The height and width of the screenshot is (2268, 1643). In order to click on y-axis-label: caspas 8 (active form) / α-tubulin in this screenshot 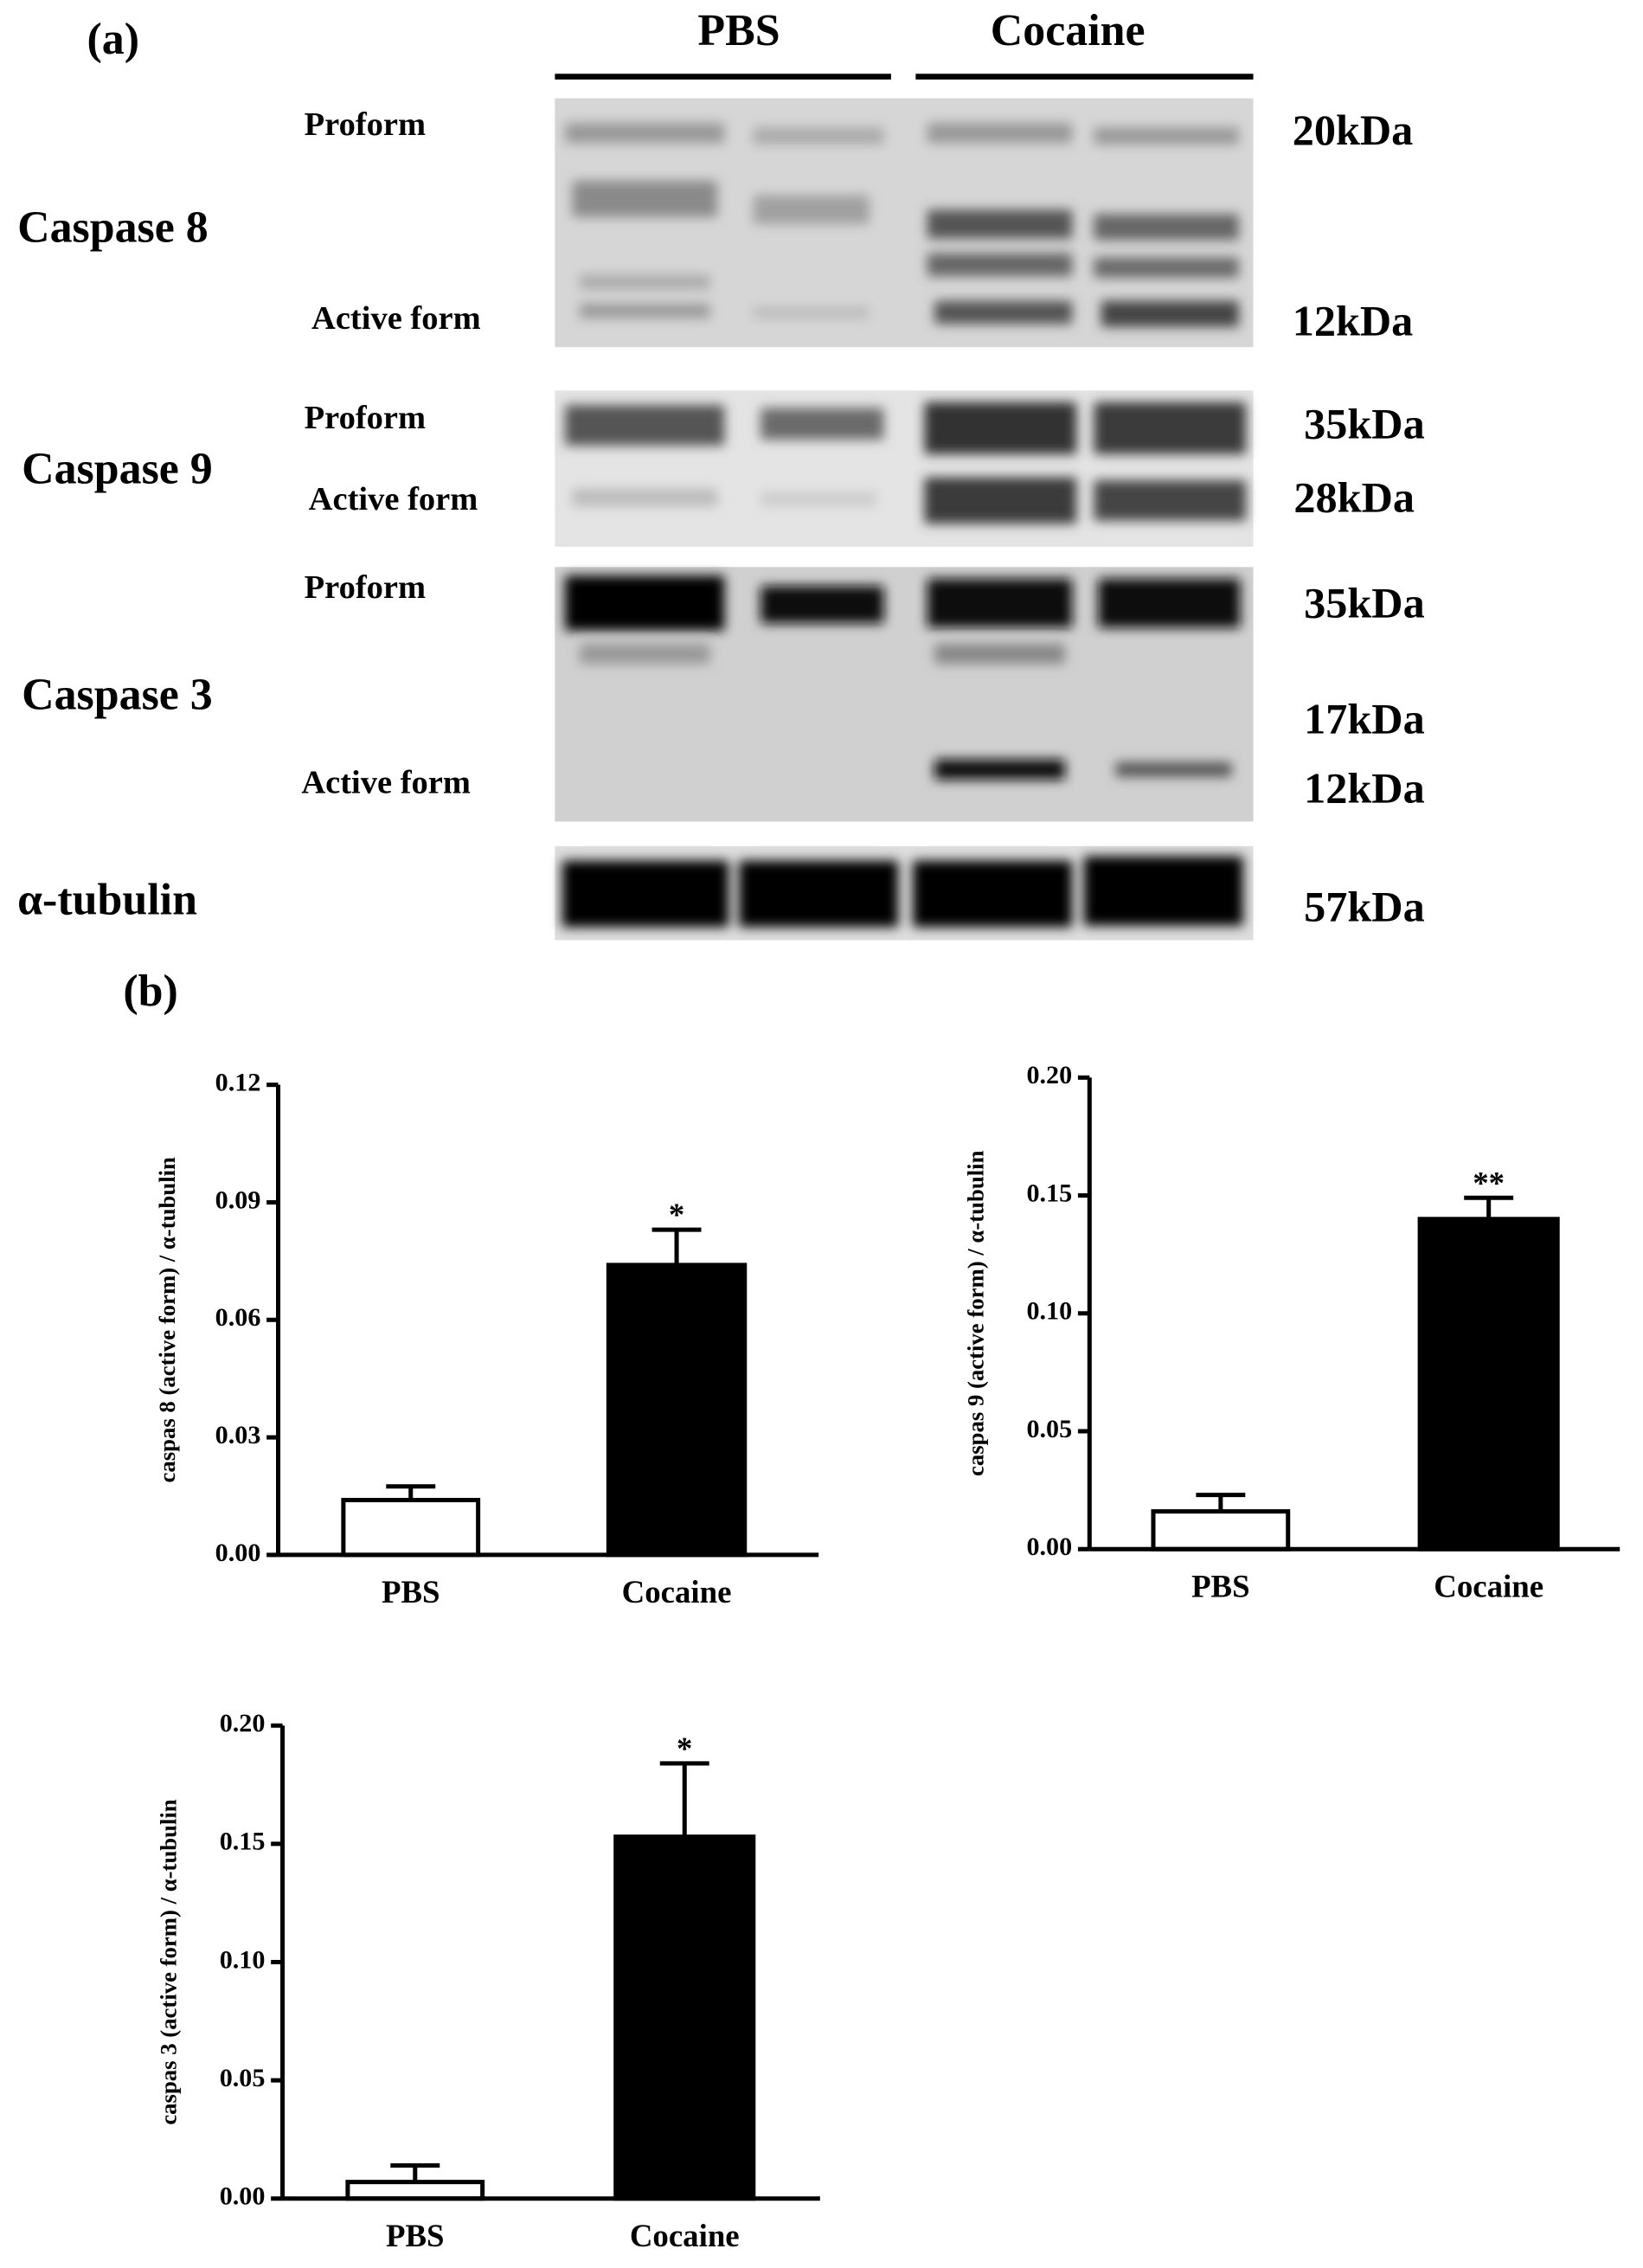, I will do `click(167, 1320)`.